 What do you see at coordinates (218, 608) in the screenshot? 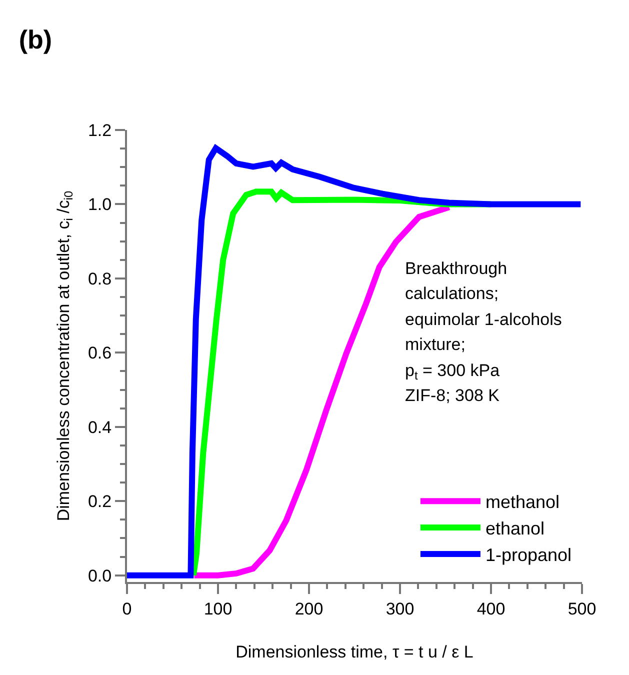
I see `x-tick-label: 100` at bounding box center [218, 608].